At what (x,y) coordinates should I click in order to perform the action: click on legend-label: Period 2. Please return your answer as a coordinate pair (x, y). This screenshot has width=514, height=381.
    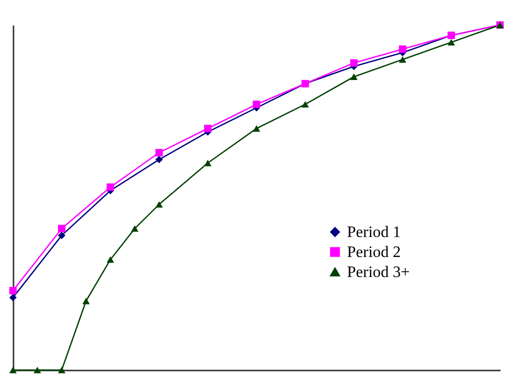
    Looking at the image, I should click on (374, 252).